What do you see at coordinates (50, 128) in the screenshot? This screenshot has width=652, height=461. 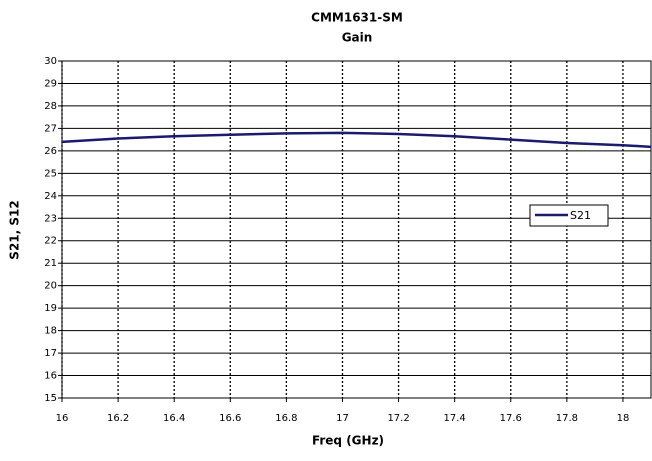 I see `y-tick-label: 27` at bounding box center [50, 128].